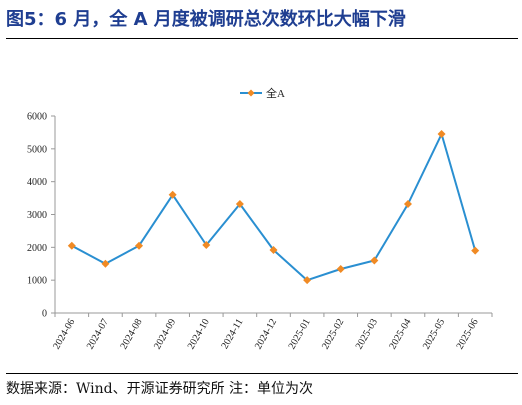  What do you see at coordinates (44, 314) in the screenshot?
I see `y-tick-label: 0` at bounding box center [44, 314].